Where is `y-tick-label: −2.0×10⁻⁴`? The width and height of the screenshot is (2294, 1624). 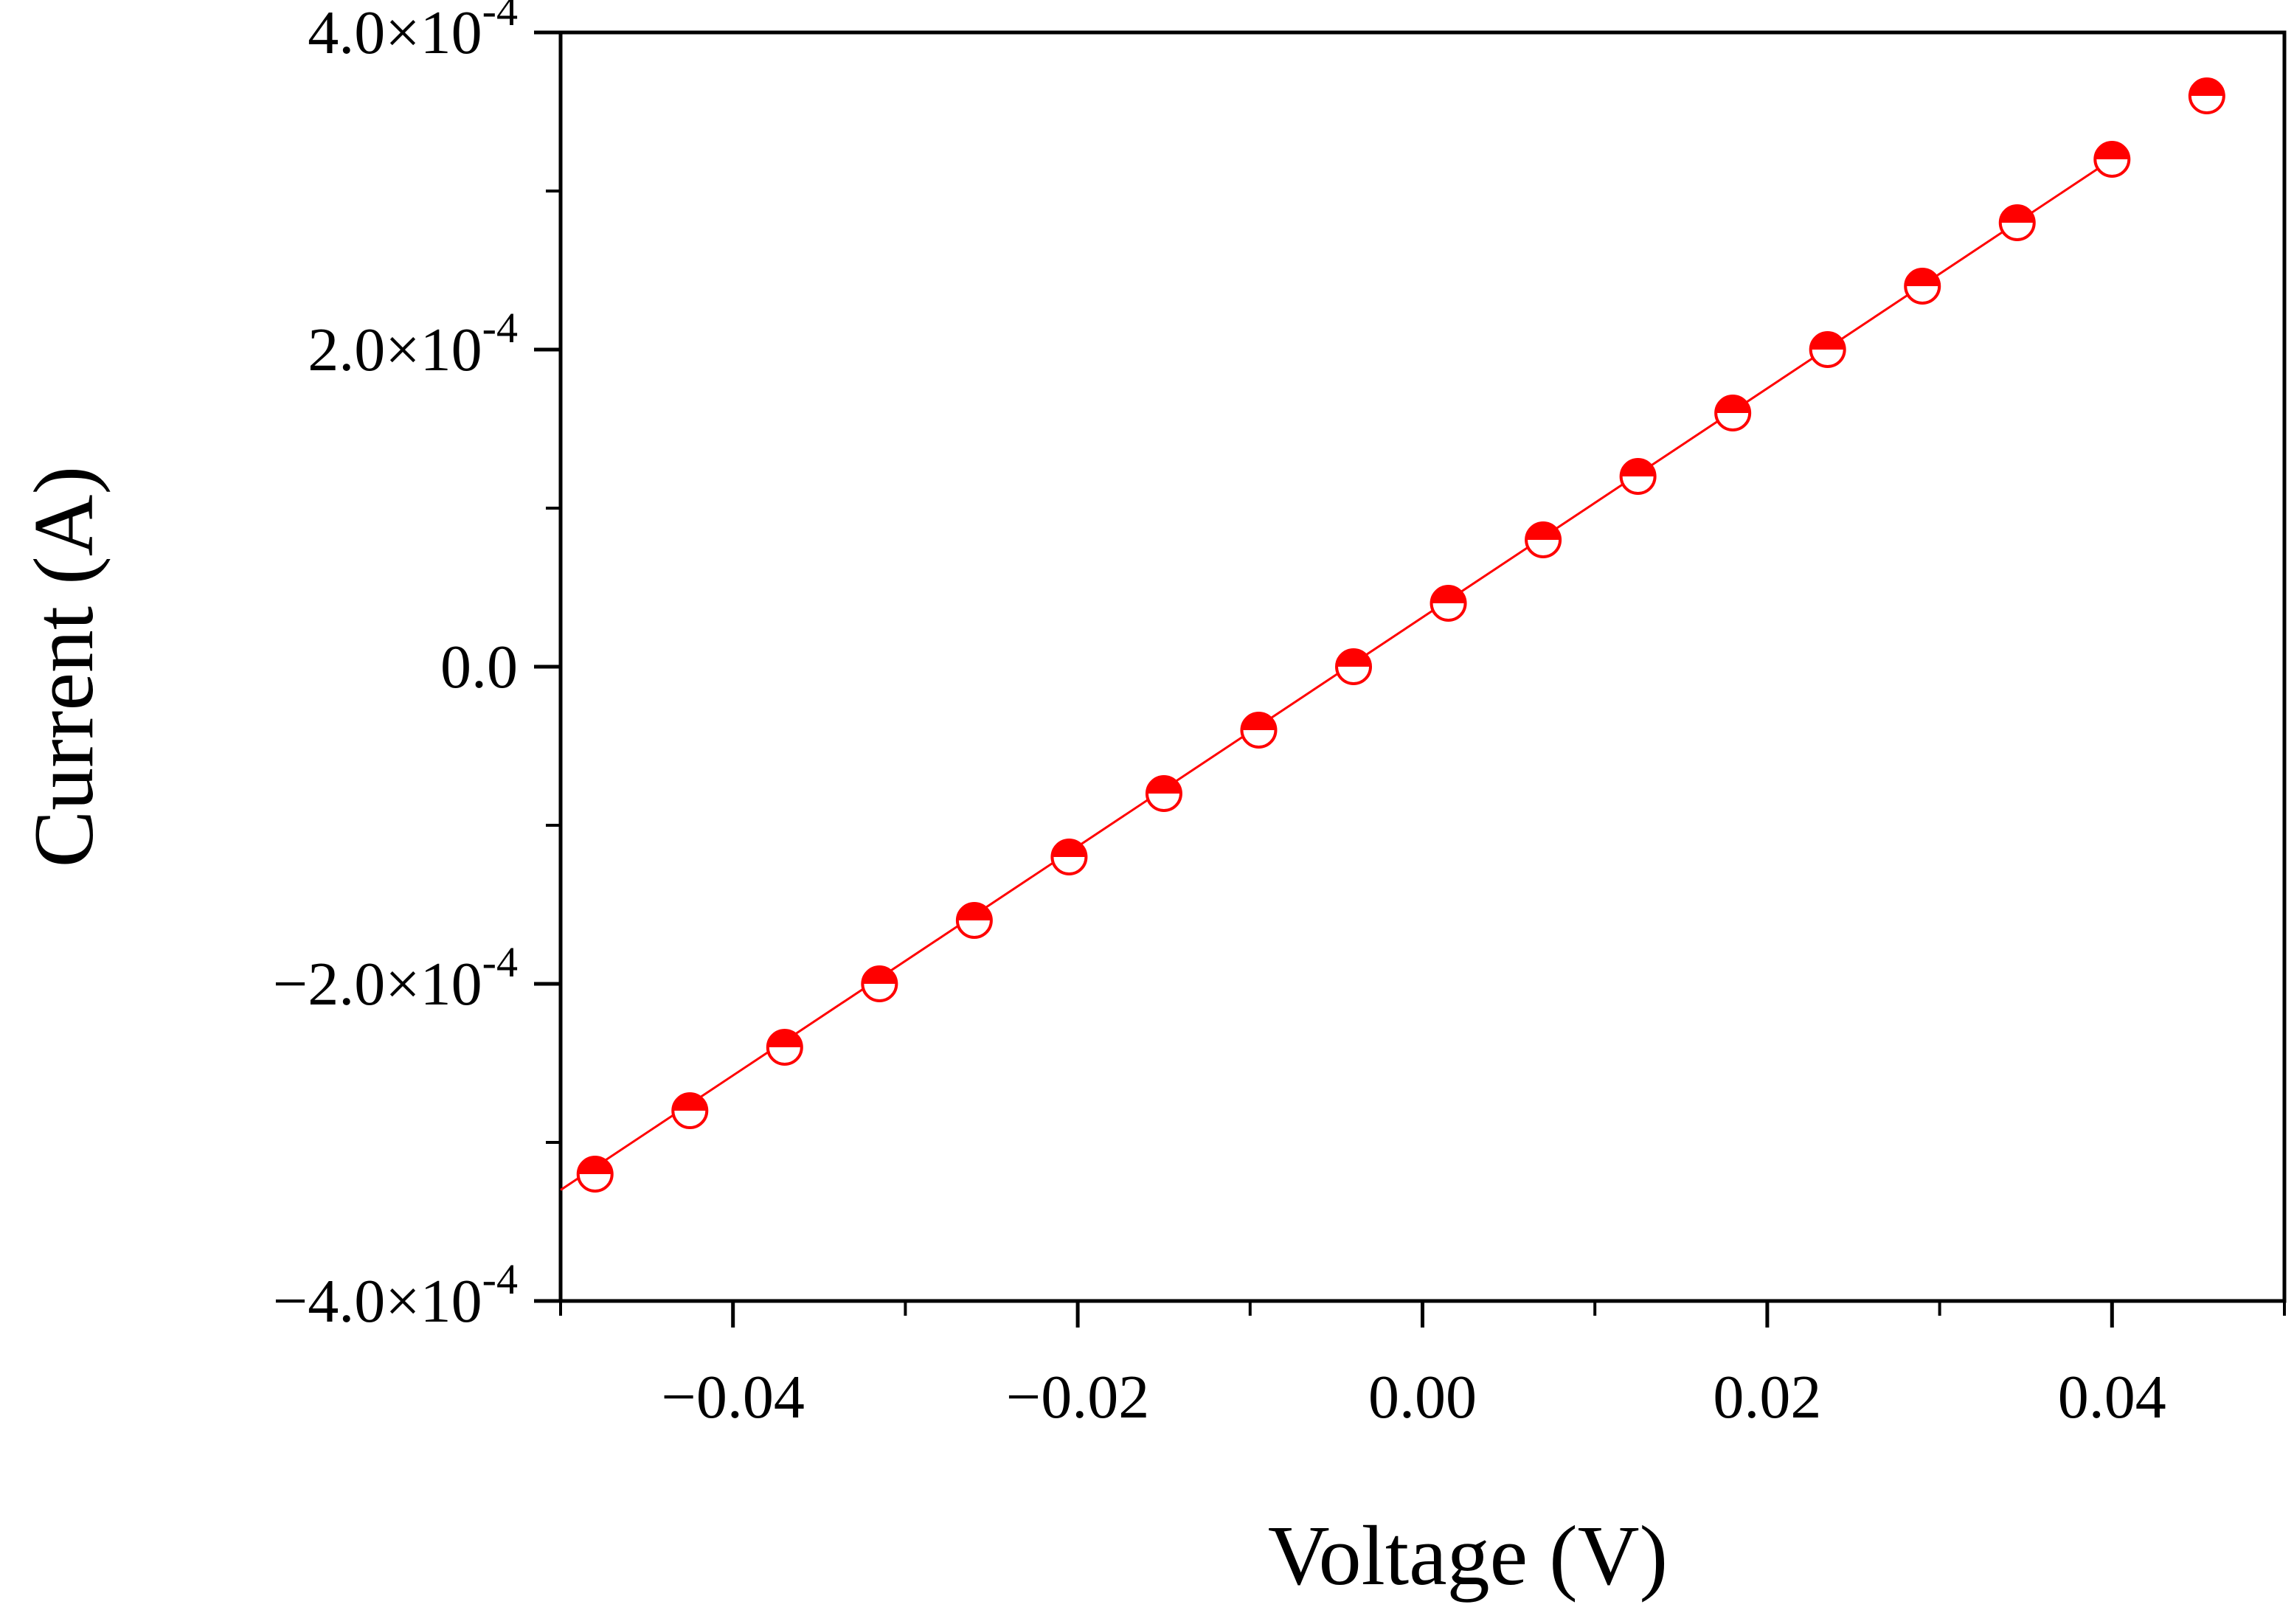 y-tick-label: −2.0×10⁻⁴ is located at coordinates (395, 978).